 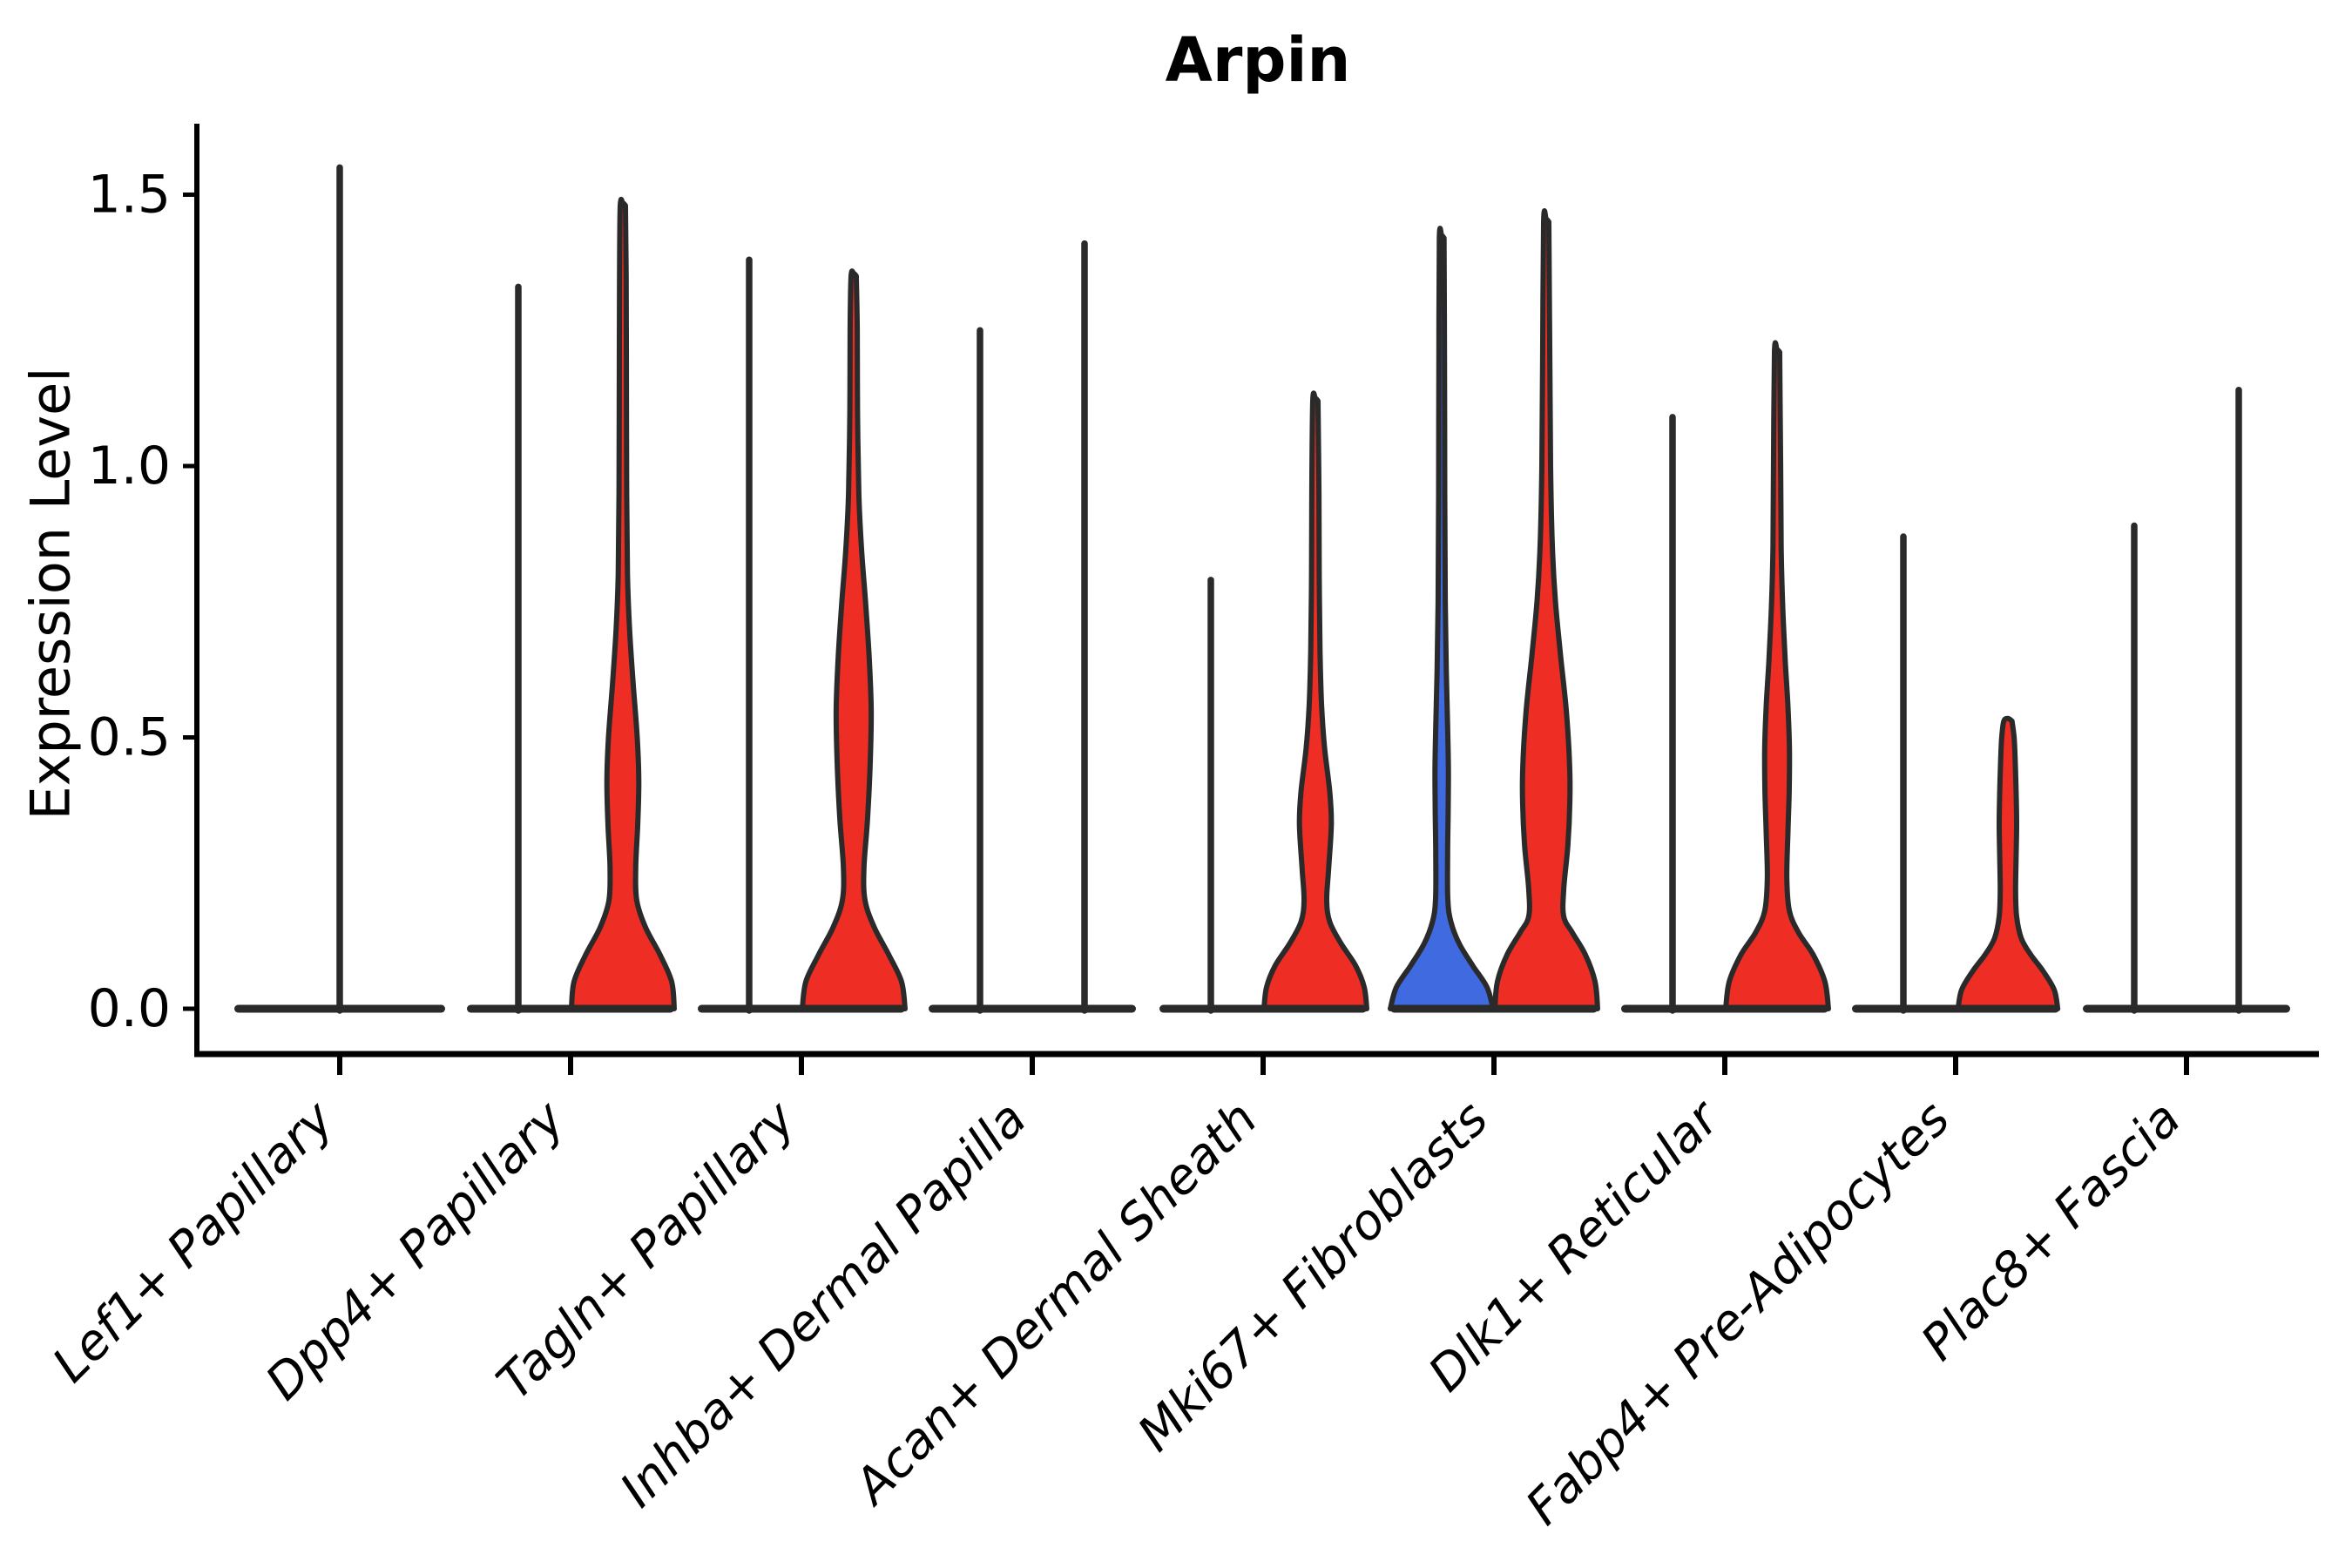 What do you see at coordinates (1738, 1313) in the screenshot?
I see `x-tick-label-8: Fabp4+ Pre-Adipocytes` at bounding box center [1738, 1313].